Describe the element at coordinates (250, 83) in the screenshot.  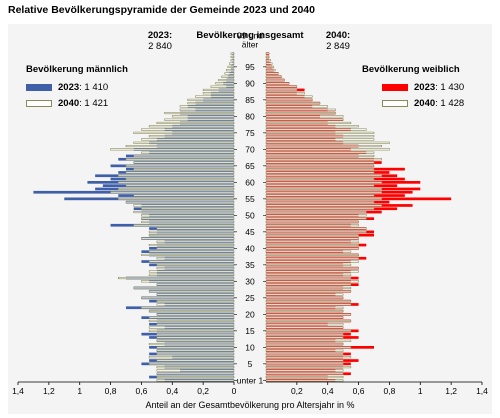
I see `age-label: 90` at that location.